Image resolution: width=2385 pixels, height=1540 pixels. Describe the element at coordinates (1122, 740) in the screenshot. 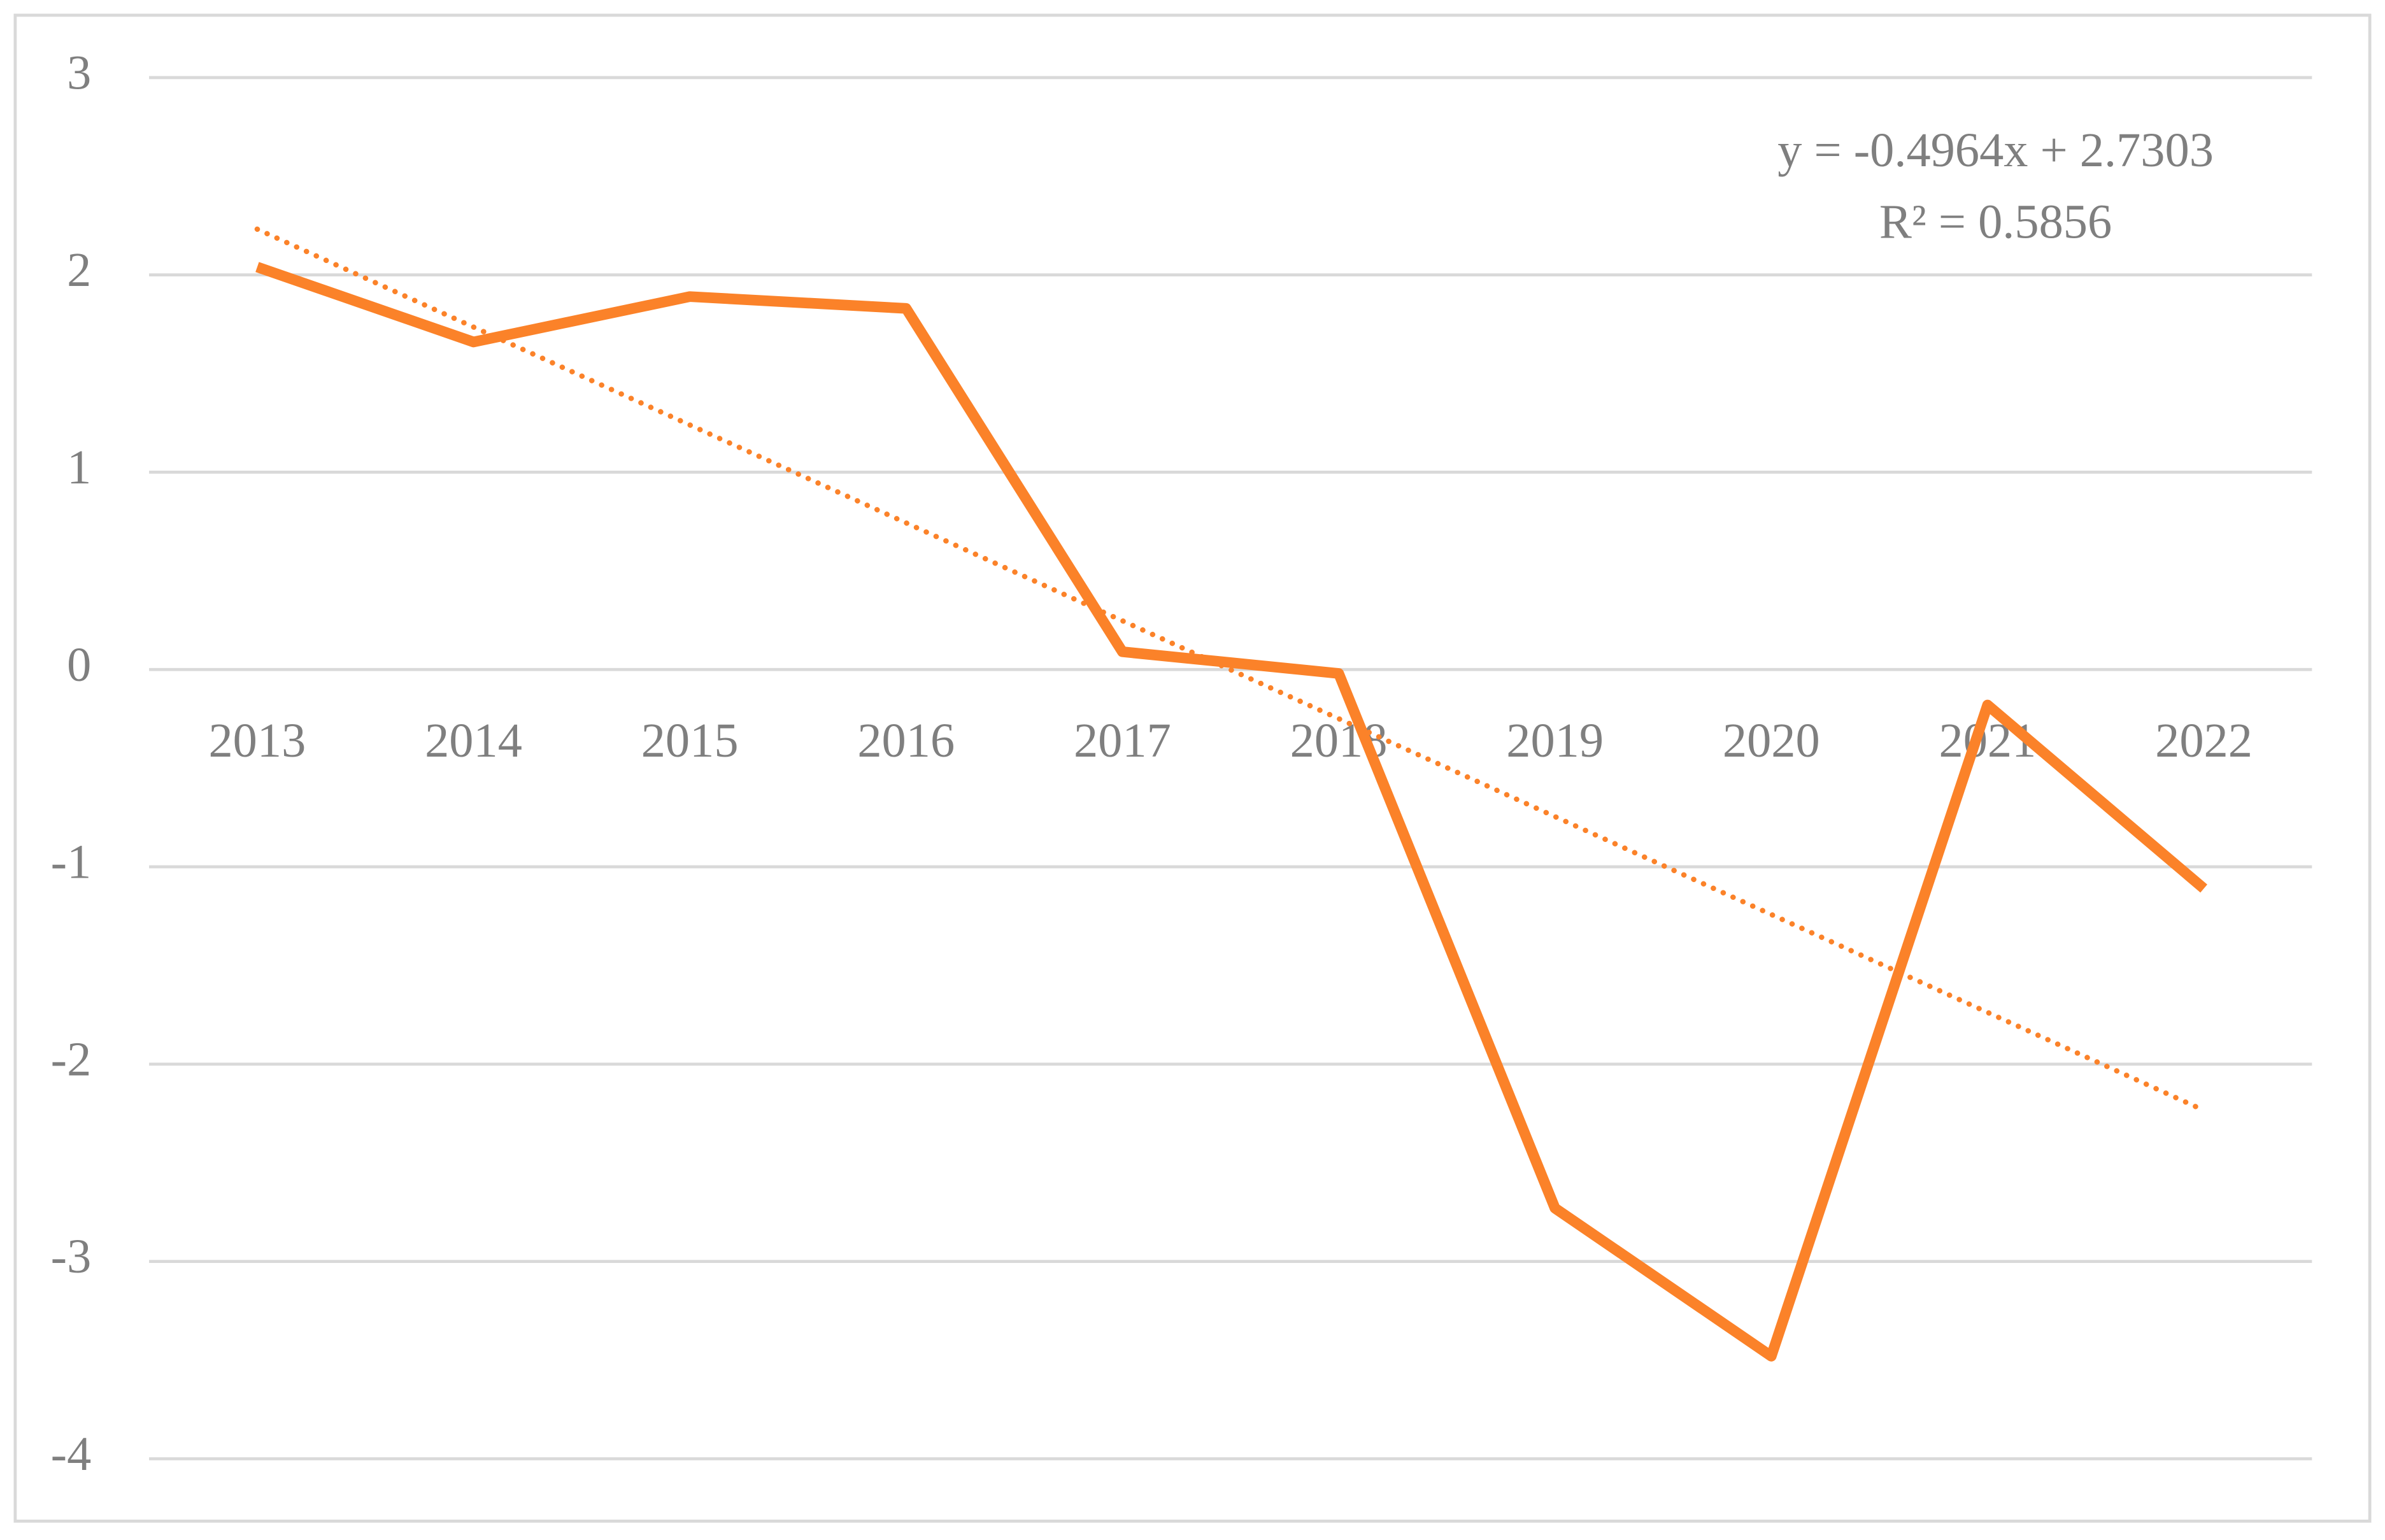

I see `x-tick-label: 2017` at that location.